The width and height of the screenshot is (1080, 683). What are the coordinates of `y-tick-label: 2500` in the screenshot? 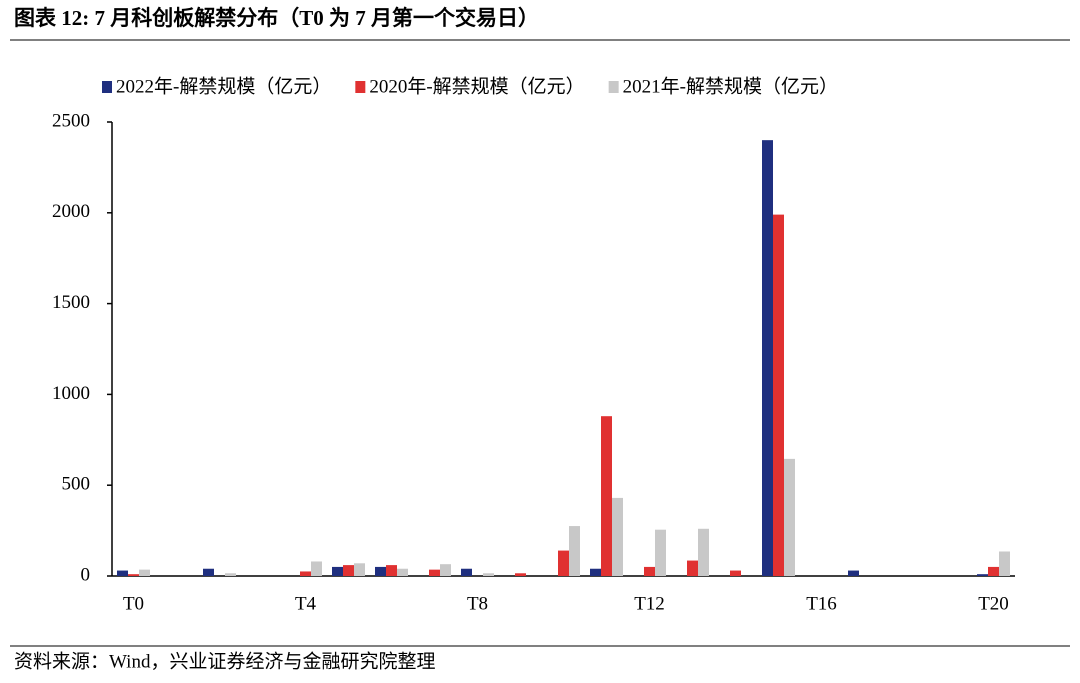 It's located at (71, 120).